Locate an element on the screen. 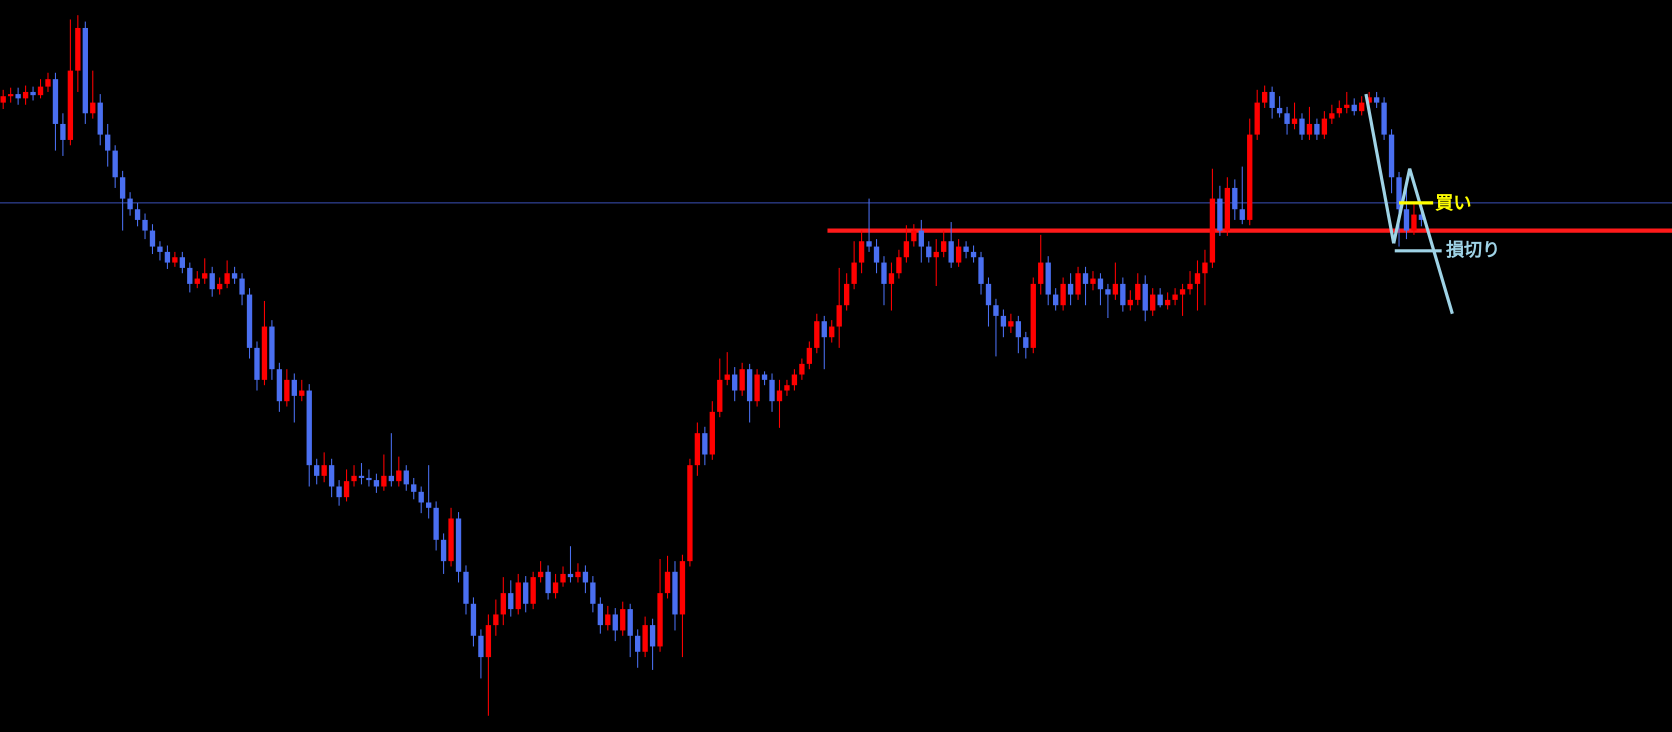 The height and width of the screenshot is (732, 1672). trend-drawing is located at coordinates (1380, 168).